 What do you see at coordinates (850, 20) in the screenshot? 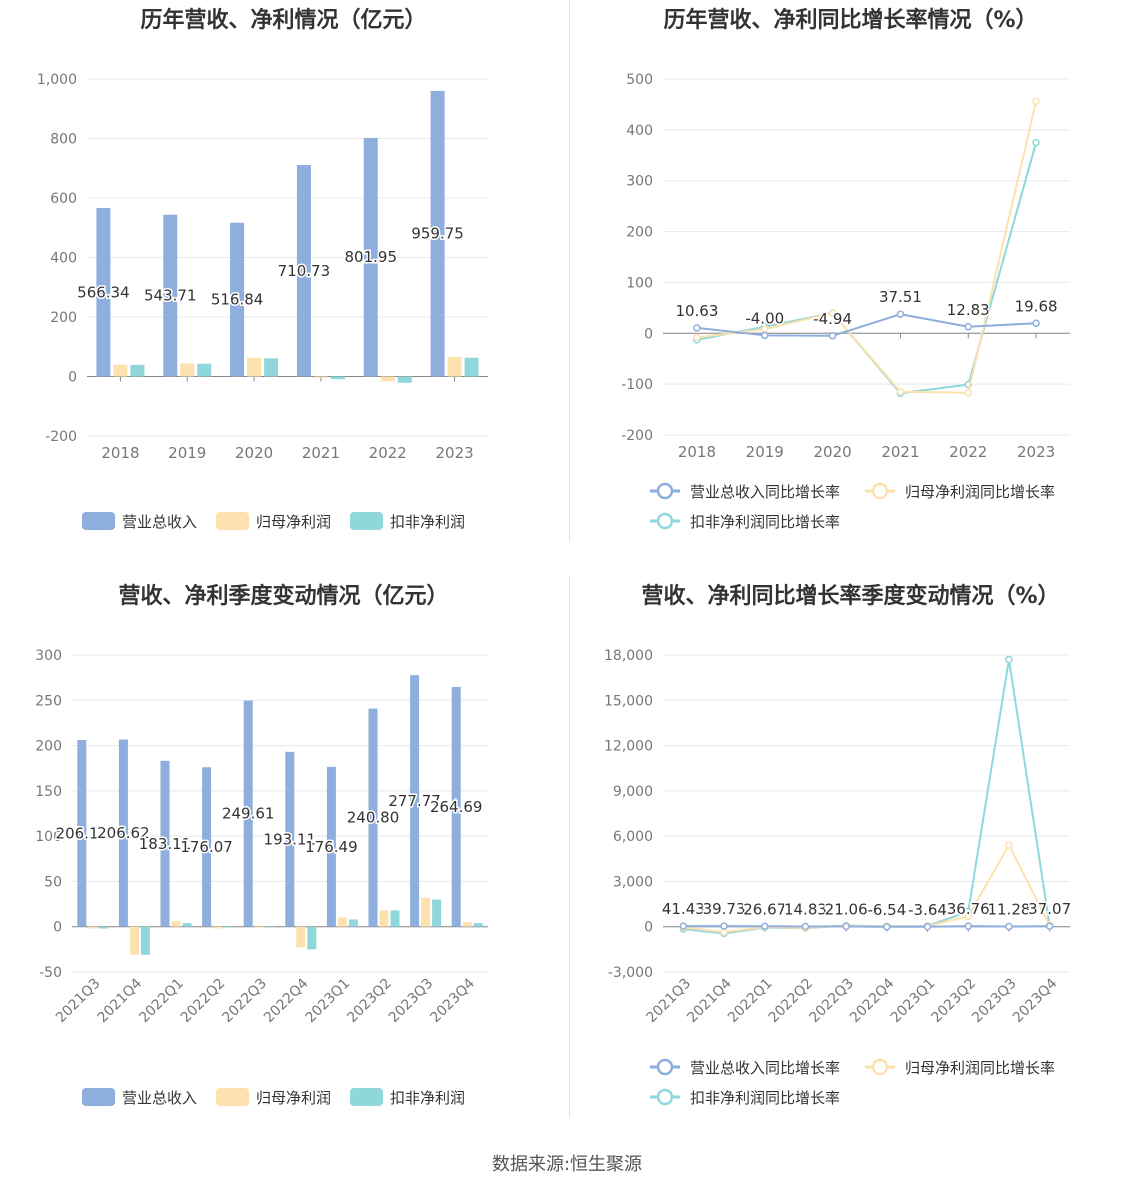
I see `chart-title: 历年营收、净利同比增长率情况（%）` at bounding box center [850, 20].